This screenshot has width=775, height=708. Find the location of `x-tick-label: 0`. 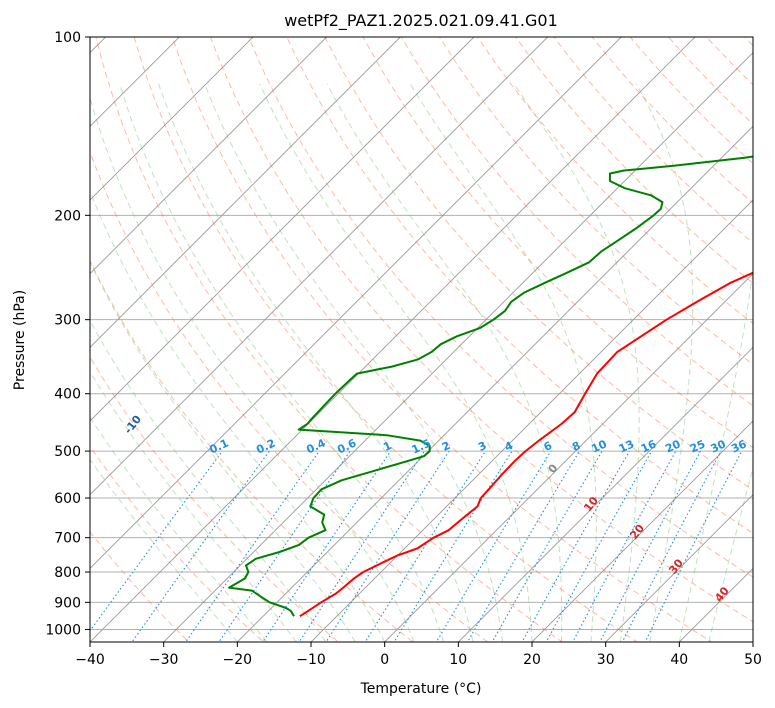

x-tick-label: 0 is located at coordinates (384, 660).